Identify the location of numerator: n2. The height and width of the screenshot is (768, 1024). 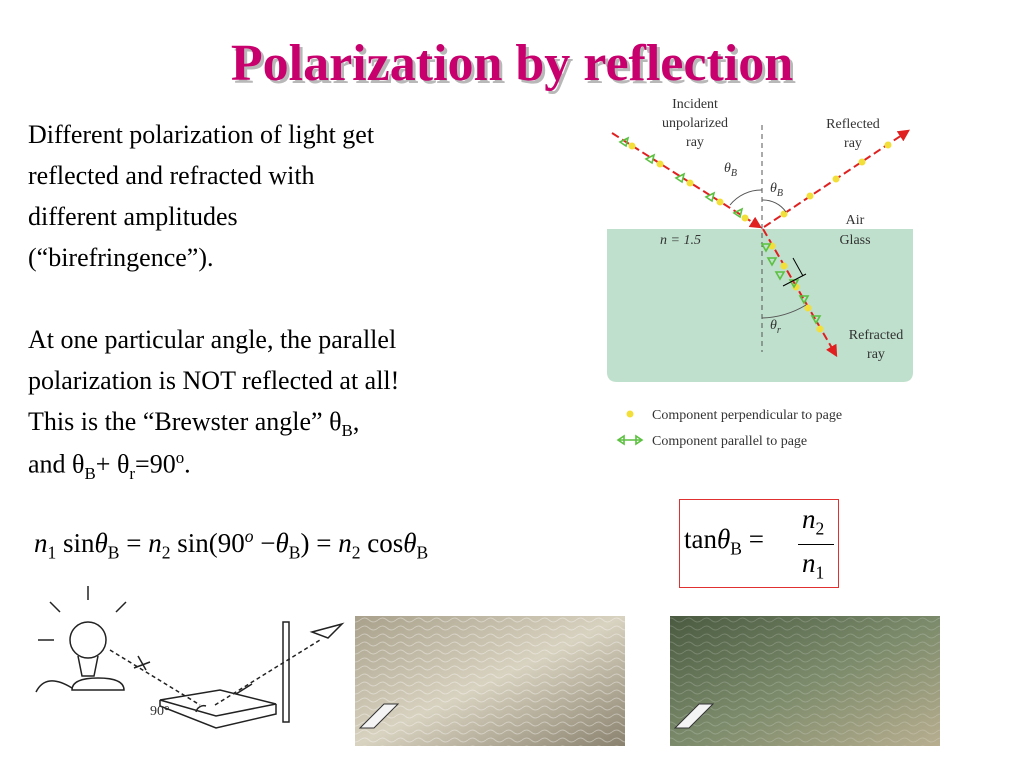
(813, 521).